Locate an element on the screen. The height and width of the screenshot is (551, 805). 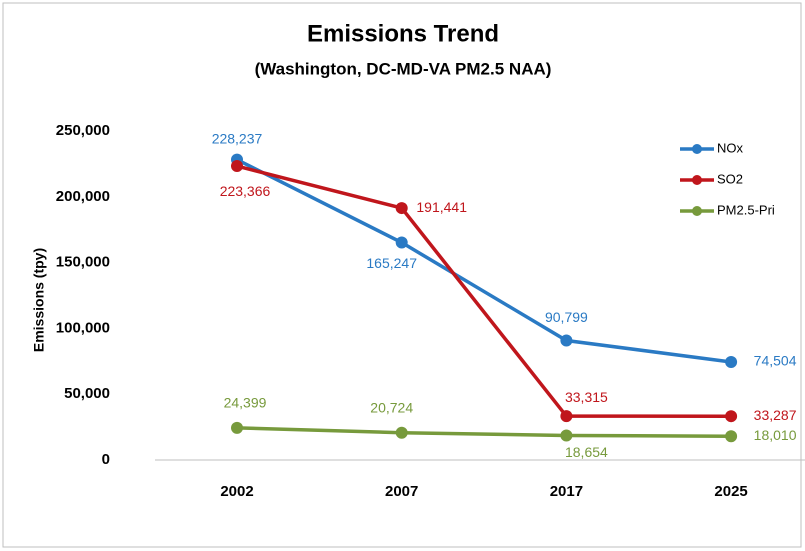
data-label: 33,287 is located at coordinates (775, 415).